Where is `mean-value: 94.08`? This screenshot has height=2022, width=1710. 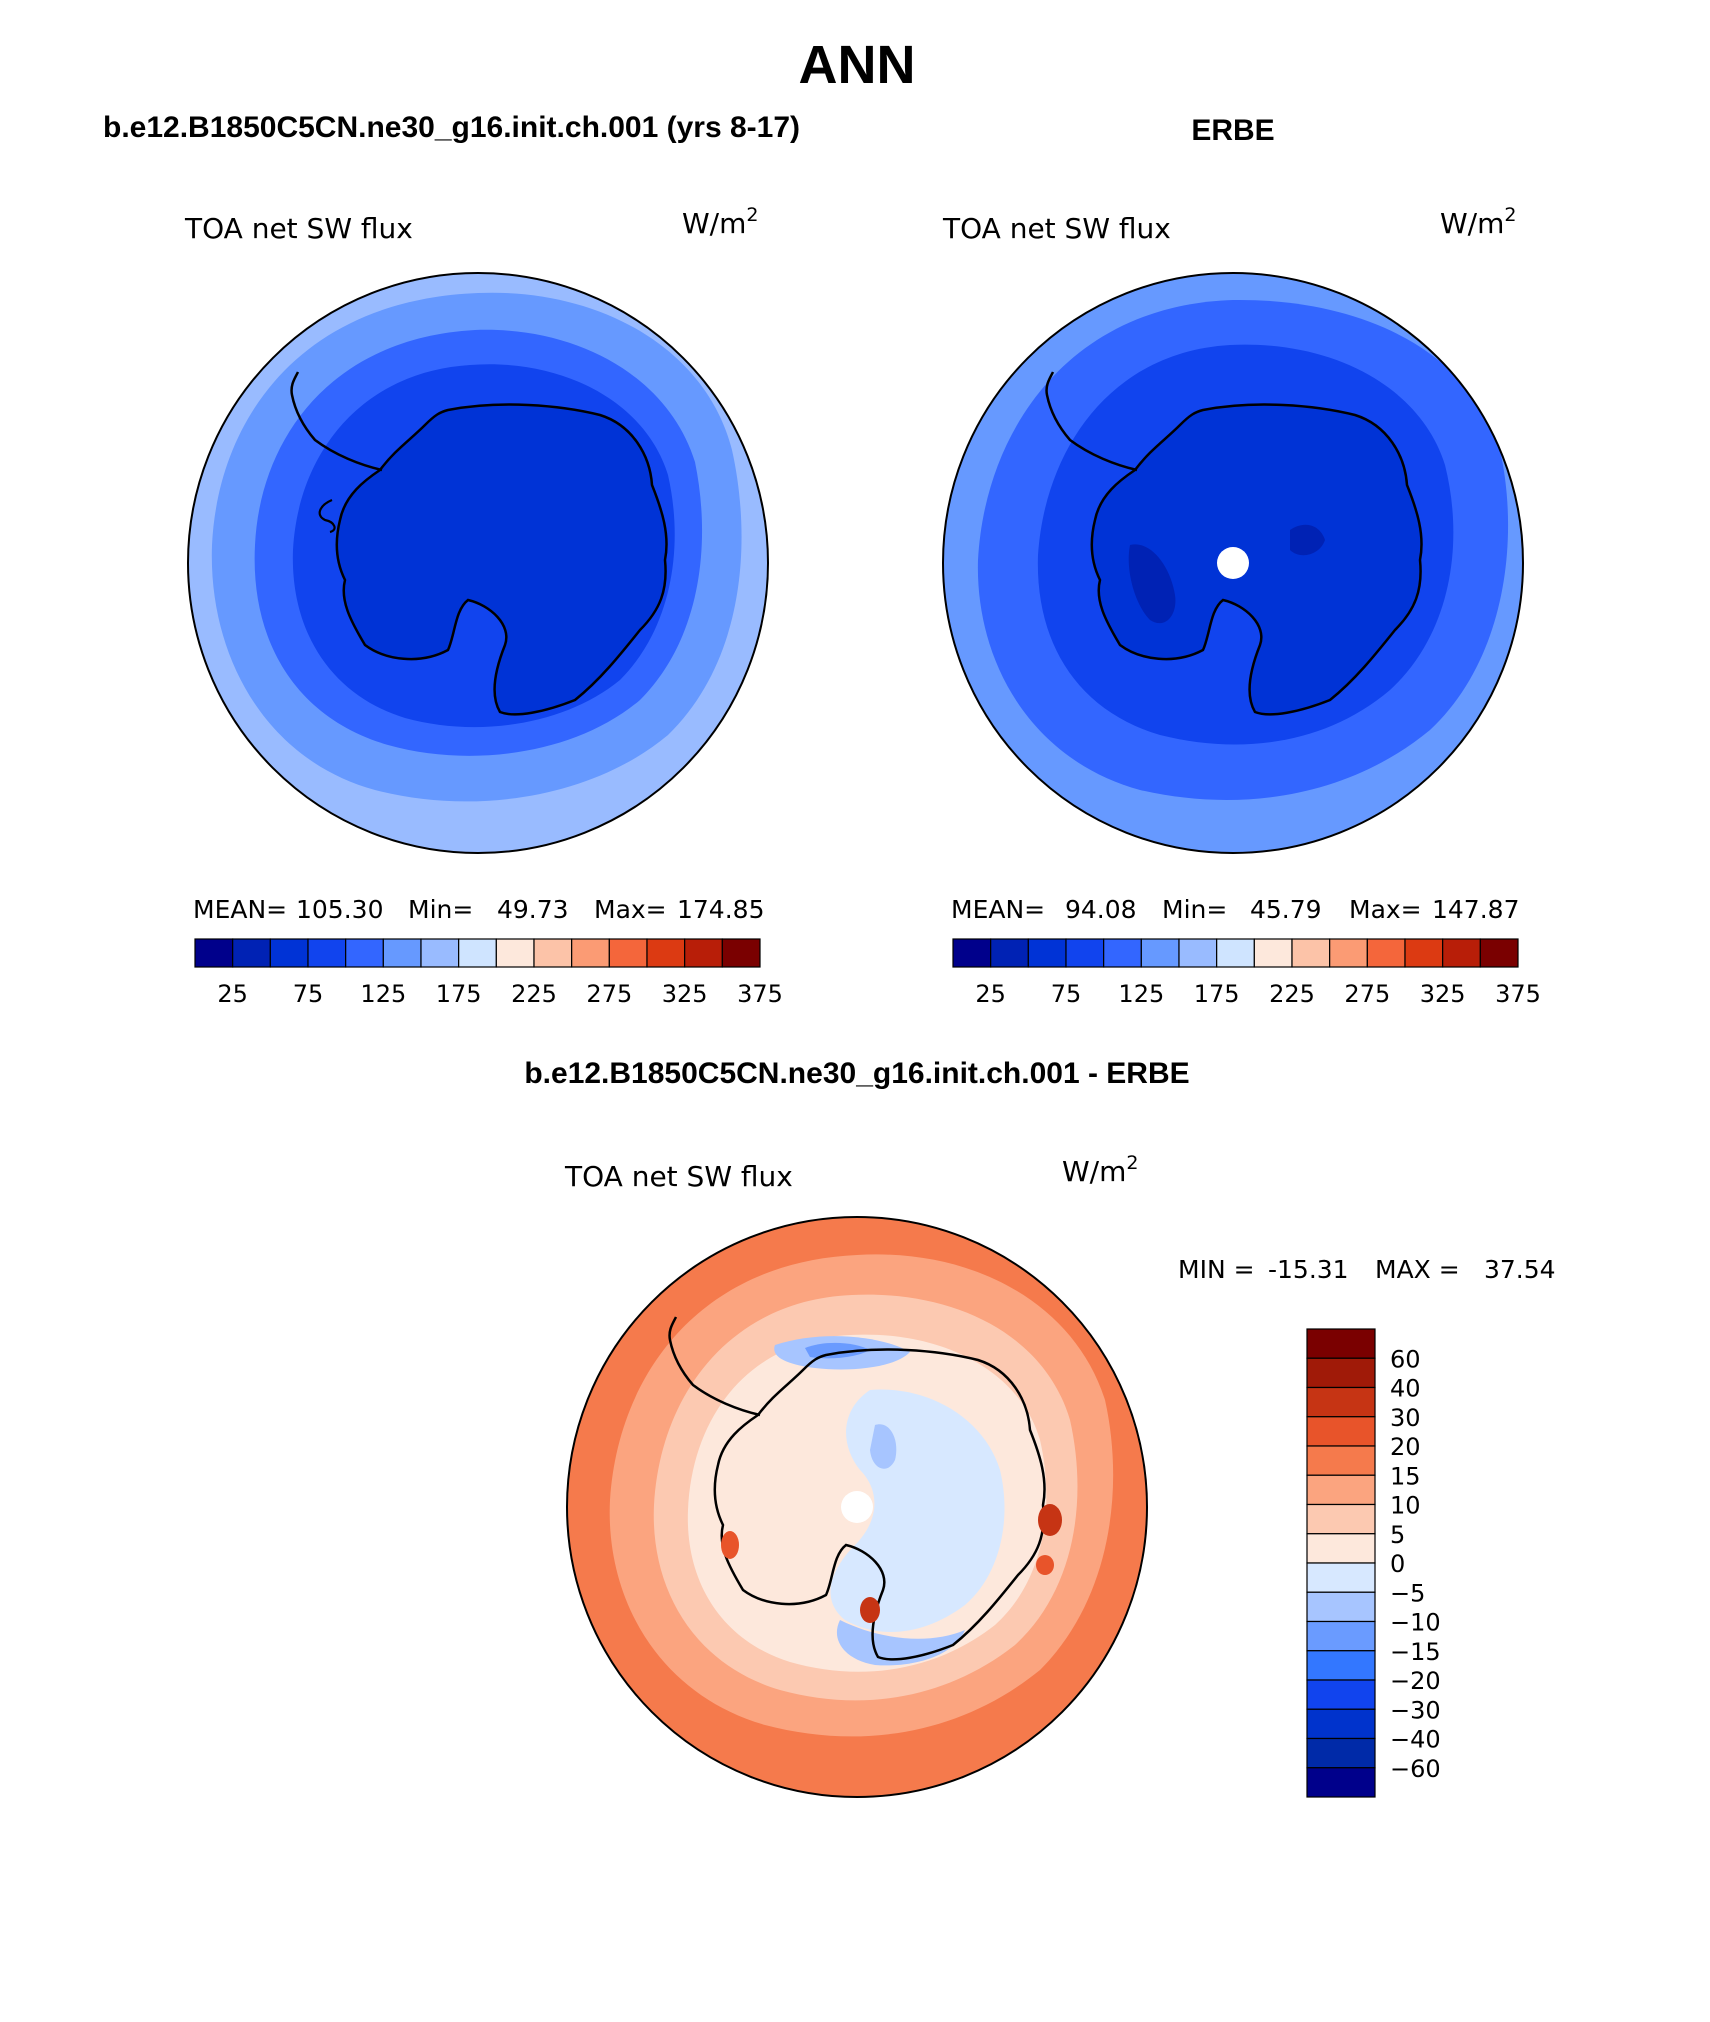
mean-value: 94.08 is located at coordinates (1101, 909).